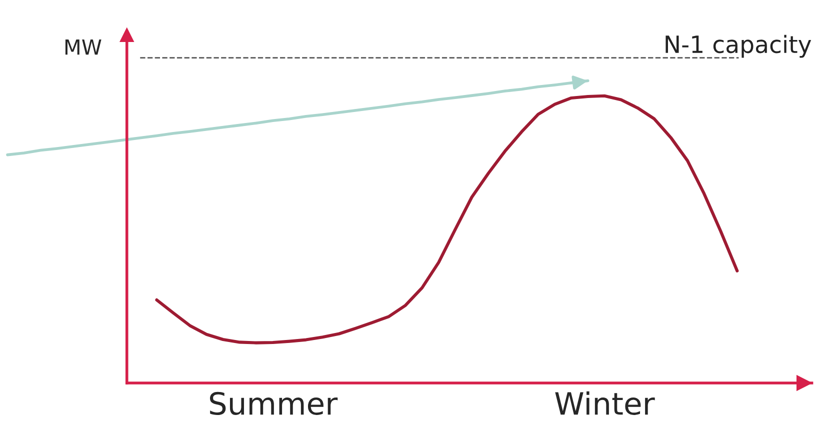 Image resolution: width=820 pixels, height=427 pixels. I want to click on x-tick-label: Summer, so click(274, 404).